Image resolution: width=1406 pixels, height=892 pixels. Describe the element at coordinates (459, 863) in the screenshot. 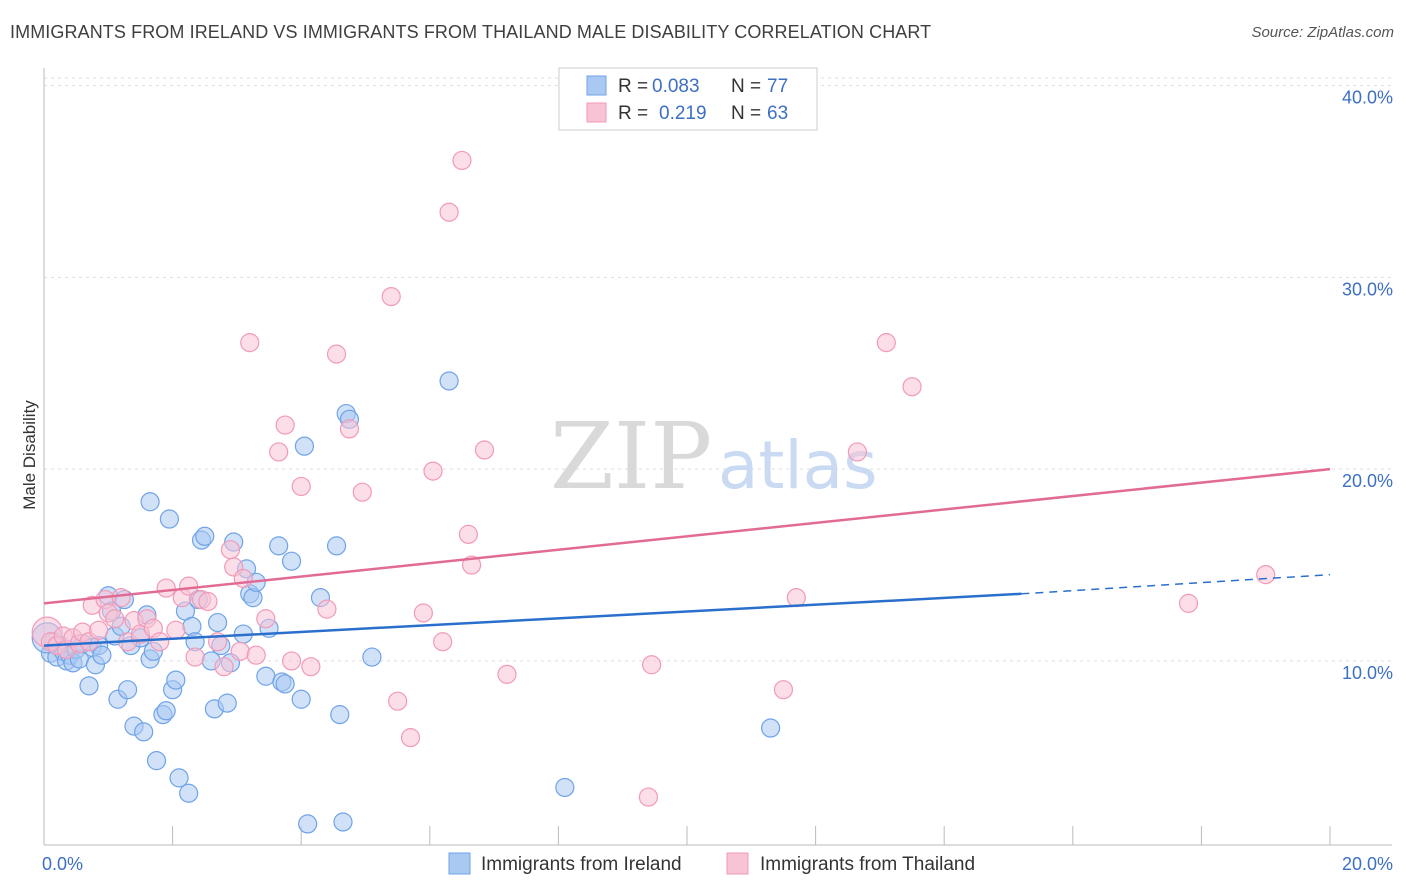

I see `bottom-legend-swatch-ireland` at that location.